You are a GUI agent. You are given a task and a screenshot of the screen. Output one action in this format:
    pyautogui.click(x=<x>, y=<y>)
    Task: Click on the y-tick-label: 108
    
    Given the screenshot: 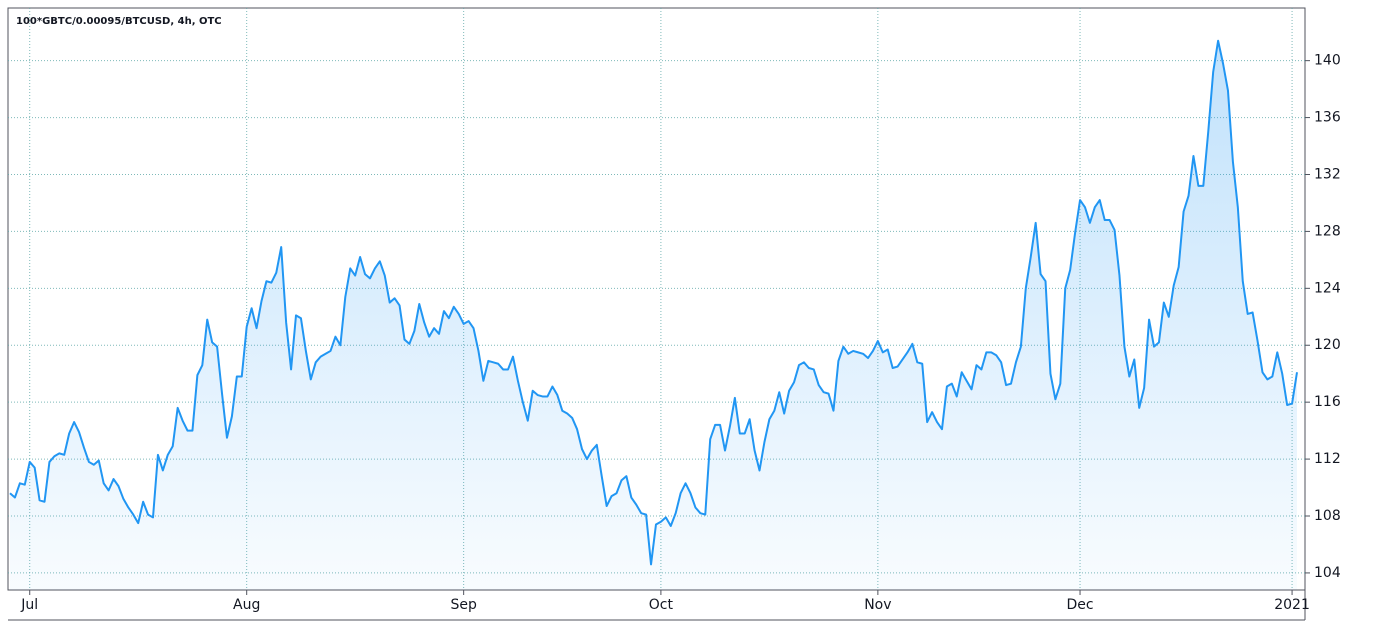 What is the action you would take?
    pyautogui.click(x=1327, y=516)
    